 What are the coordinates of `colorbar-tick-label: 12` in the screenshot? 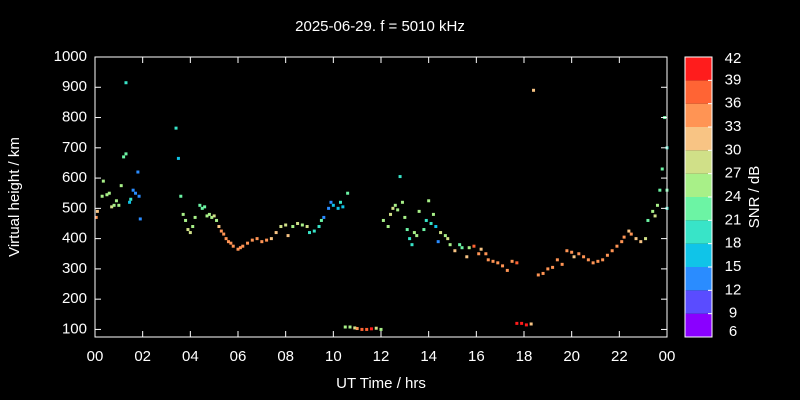 It's located at (733, 289).